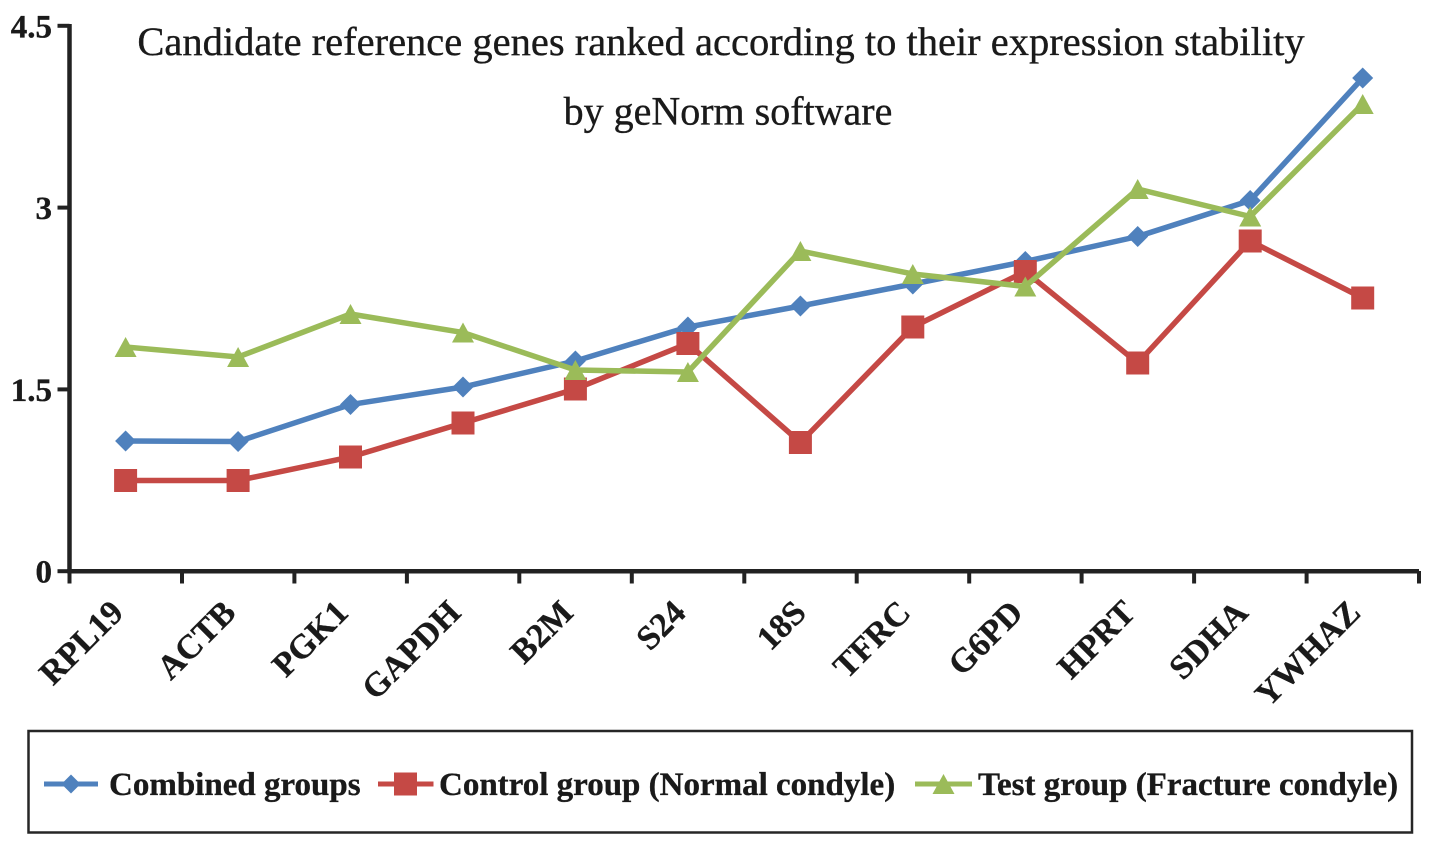 This screenshot has height=847, width=1441. What do you see at coordinates (667, 785) in the screenshot?
I see `svg-text: Control group (Normal condyle)` at bounding box center [667, 785].